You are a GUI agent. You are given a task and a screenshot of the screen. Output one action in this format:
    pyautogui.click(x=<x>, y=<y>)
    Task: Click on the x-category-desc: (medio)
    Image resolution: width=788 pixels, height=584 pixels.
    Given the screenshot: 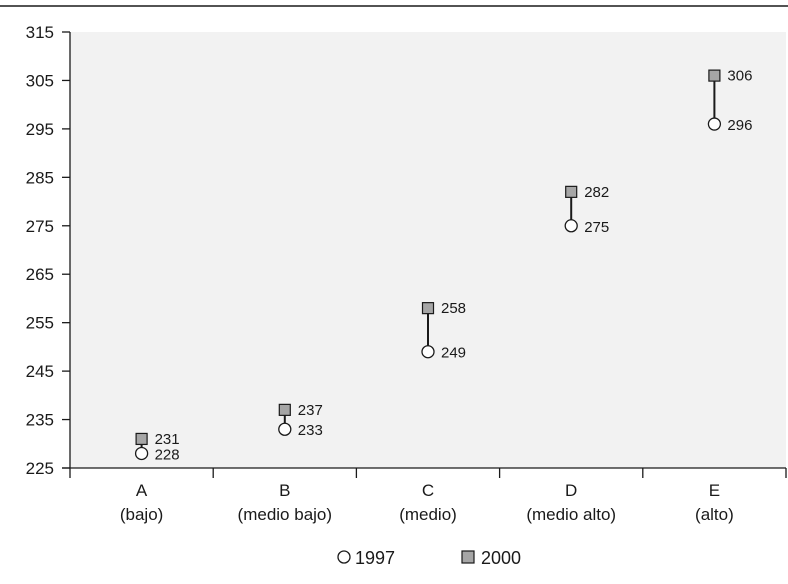 What is the action you would take?
    pyautogui.click(x=428, y=514)
    